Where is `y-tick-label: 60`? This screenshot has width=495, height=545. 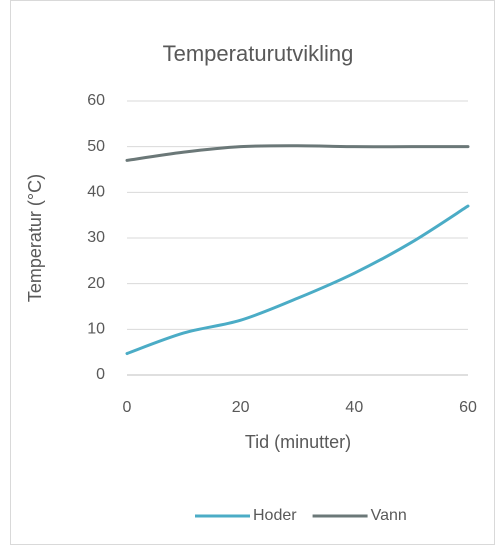
y-tick-label: 60 is located at coordinates (96, 100).